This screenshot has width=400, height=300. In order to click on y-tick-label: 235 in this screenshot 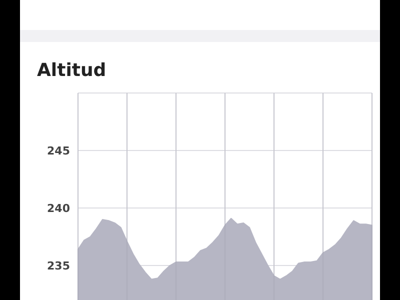, I will do `click(58, 265)`.